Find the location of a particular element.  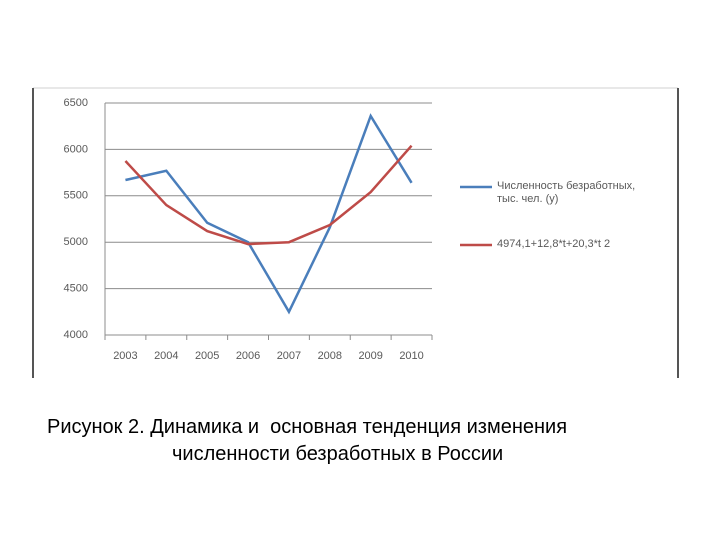

y-tick-label: 6500 is located at coordinates (76, 103).